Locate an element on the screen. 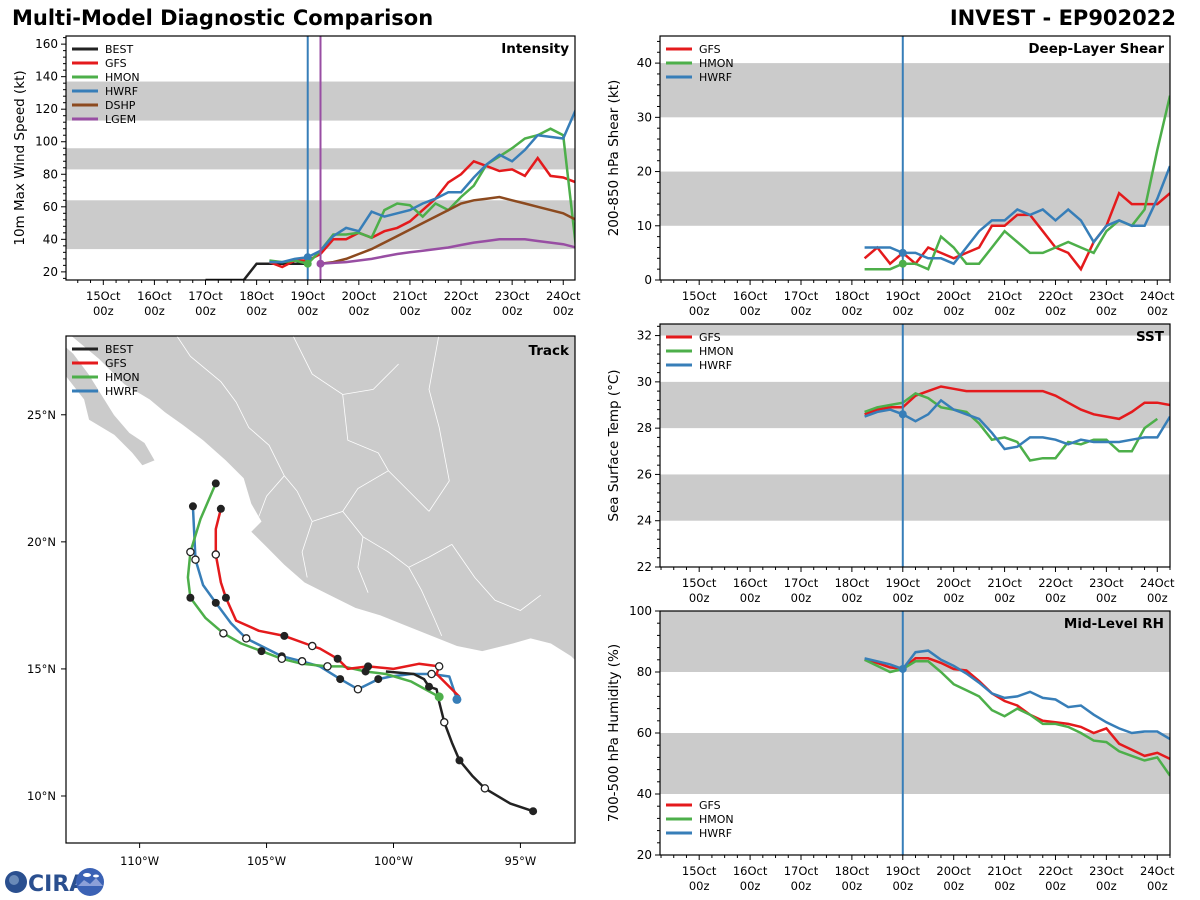 This screenshot has height=900, width=1200. y-tick-label: 20°N is located at coordinates (41, 542).